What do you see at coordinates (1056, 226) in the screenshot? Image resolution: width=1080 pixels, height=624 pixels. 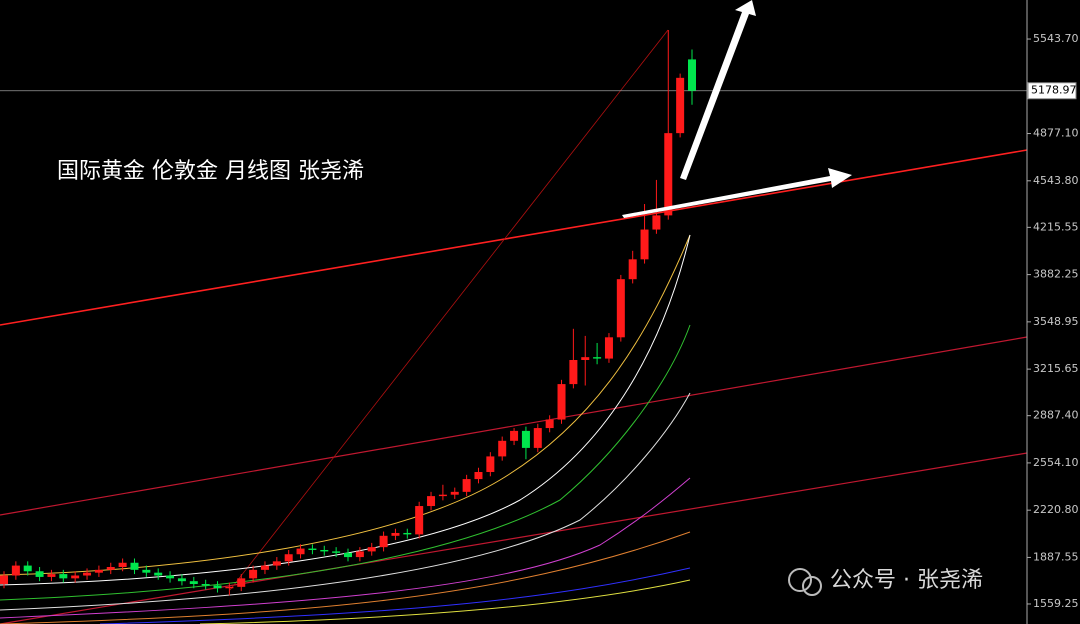 I see `y-tick-label: 4215.55` at bounding box center [1056, 226].